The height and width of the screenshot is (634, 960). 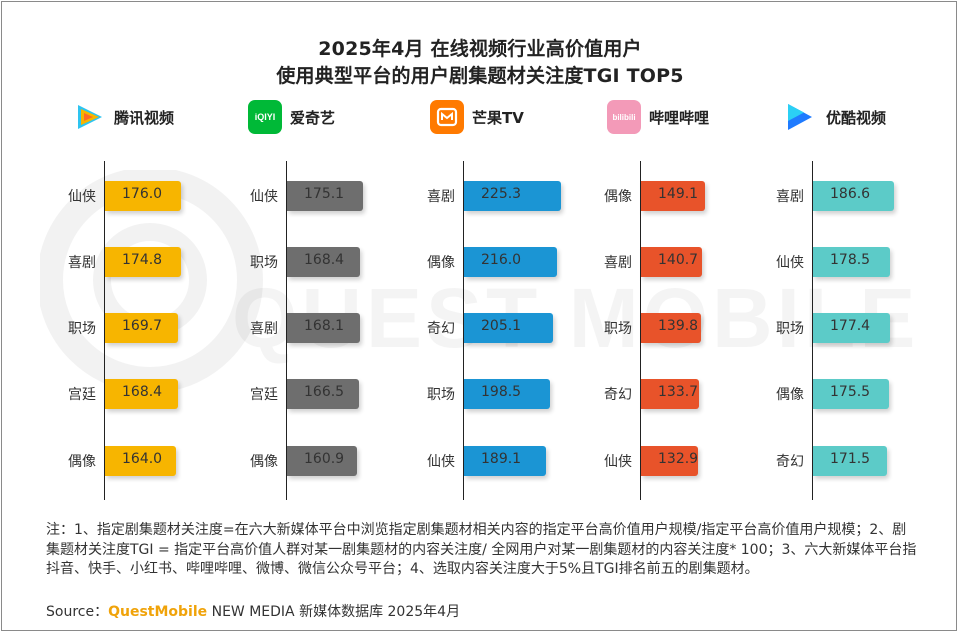 What do you see at coordinates (89, 117) in the screenshot?
I see `tencent-video-logo` at bounding box center [89, 117].